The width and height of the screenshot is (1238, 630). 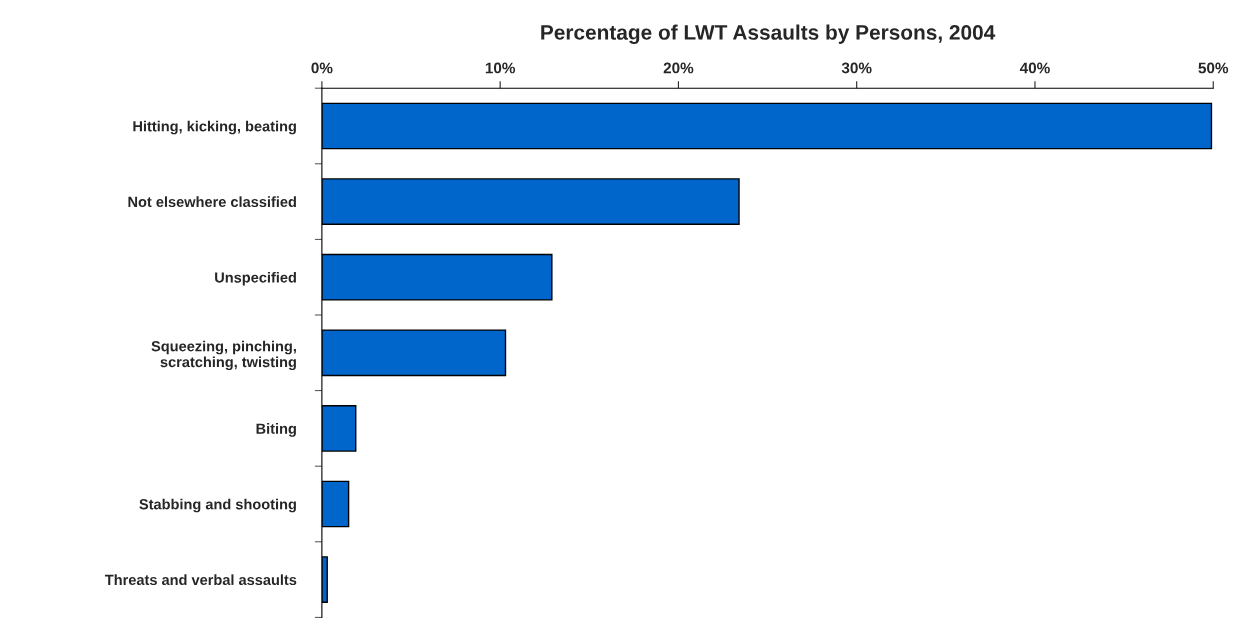 What do you see at coordinates (217, 505) in the screenshot?
I see `y-tick-label: Stabbing and shooting` at bounding box center [217, 505].